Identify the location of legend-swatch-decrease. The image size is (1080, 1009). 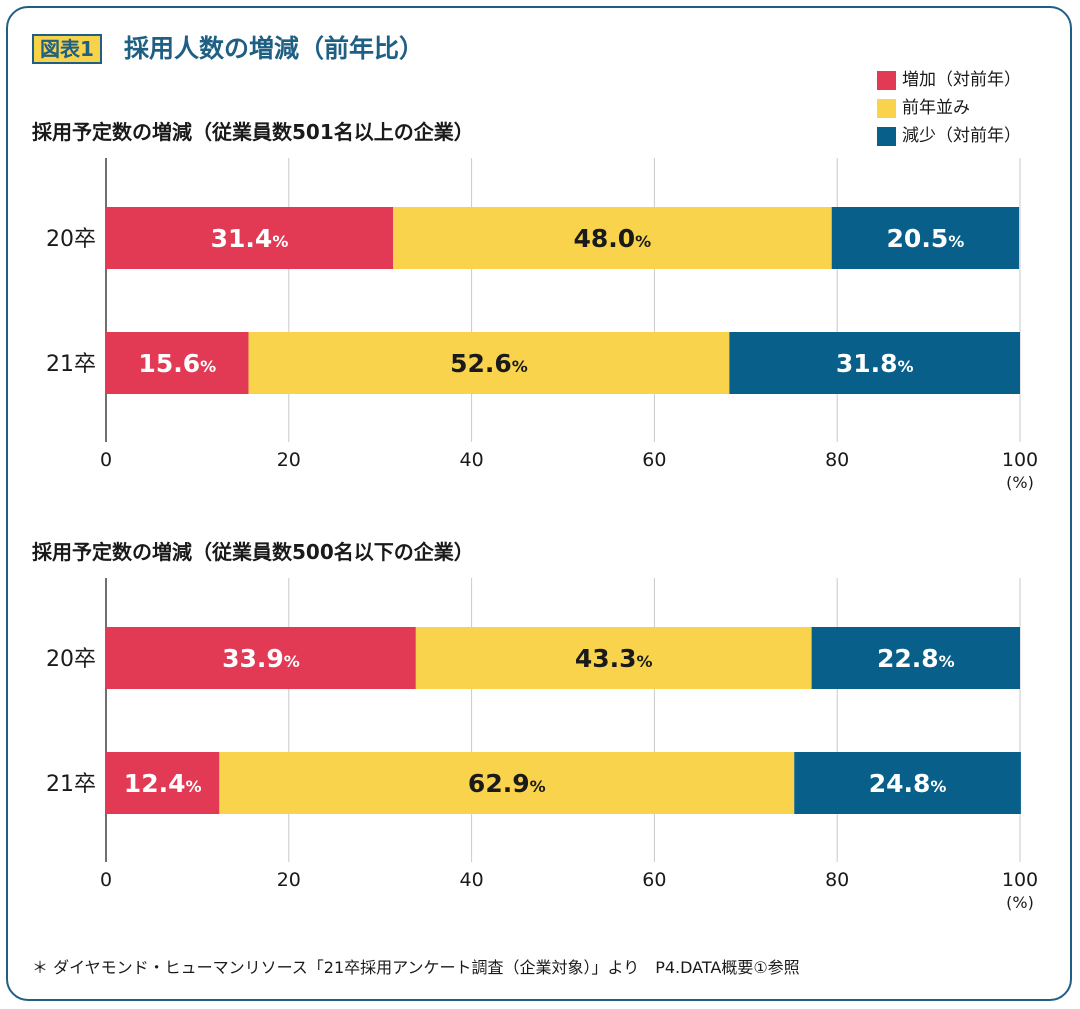
(886, 136).